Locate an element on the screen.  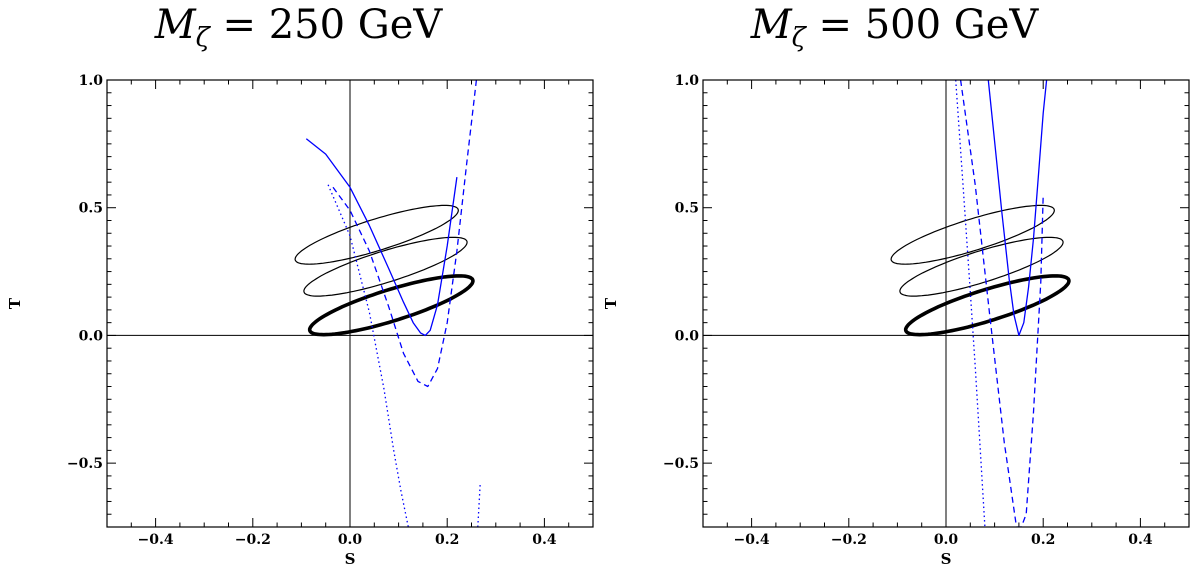
title-value: = 250 GeV is located at coordinates (326, 25).